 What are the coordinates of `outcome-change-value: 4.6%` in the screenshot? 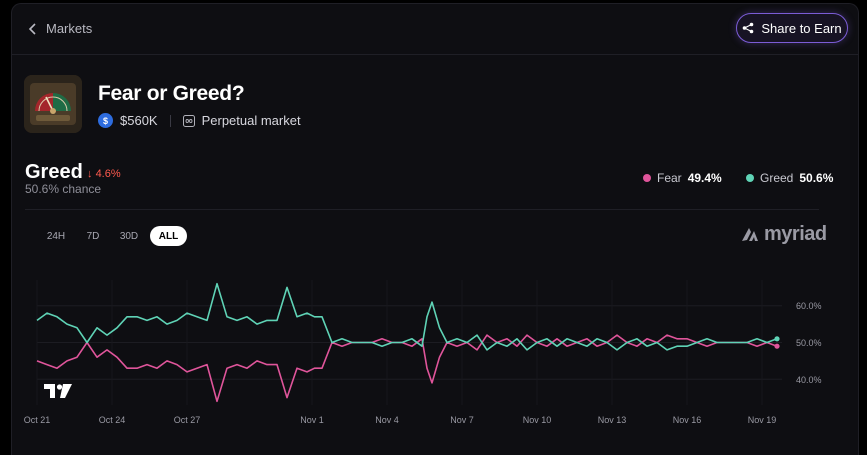 It's located at (108, 174).